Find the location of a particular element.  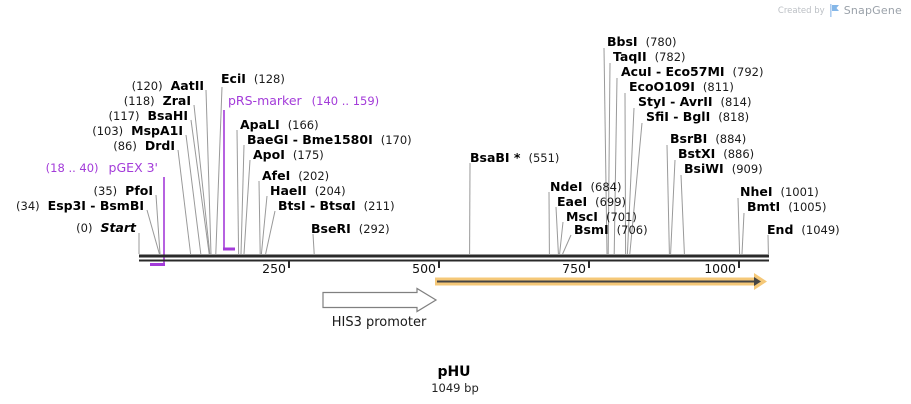

promoter-label: HIS3 promoter is located at coordinates (379, 322).